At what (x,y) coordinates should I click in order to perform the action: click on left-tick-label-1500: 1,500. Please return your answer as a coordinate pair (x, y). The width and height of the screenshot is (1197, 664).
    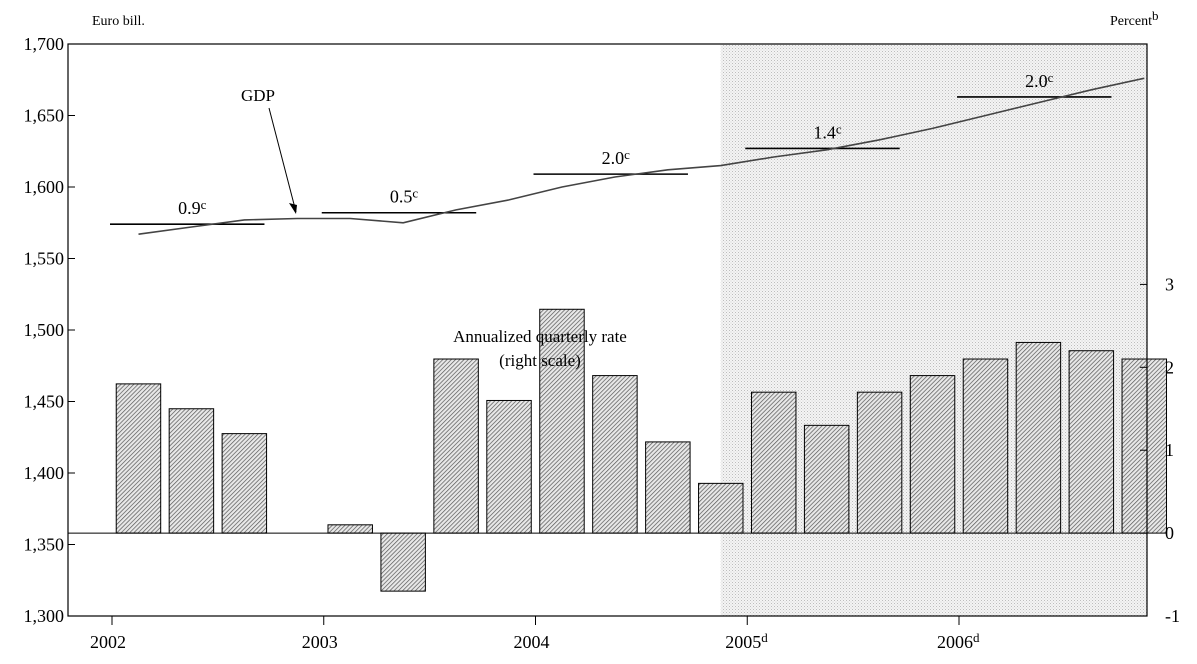
    Looking at the image, I should click on (44, 330).